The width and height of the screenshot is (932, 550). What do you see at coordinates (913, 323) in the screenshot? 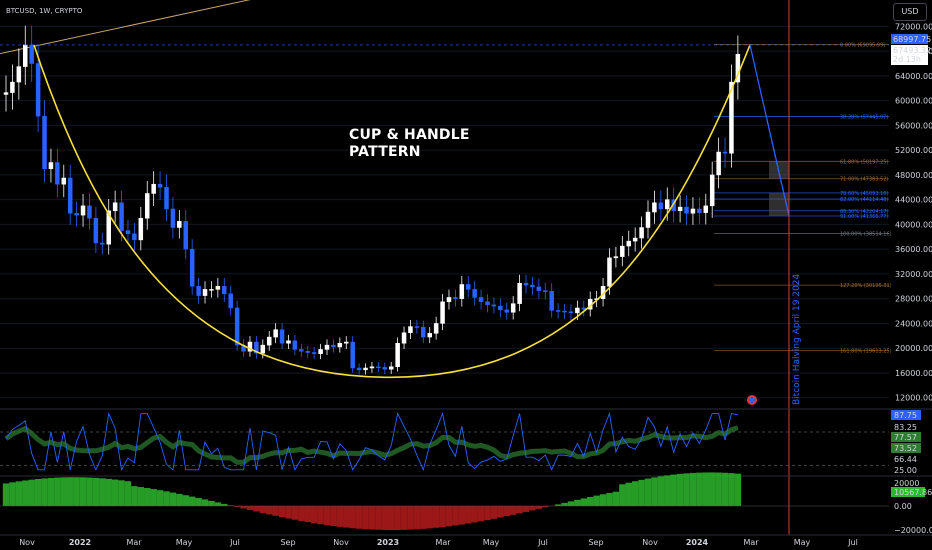
I see `price-tick: 24000.00` at bounding box center [913, 323].